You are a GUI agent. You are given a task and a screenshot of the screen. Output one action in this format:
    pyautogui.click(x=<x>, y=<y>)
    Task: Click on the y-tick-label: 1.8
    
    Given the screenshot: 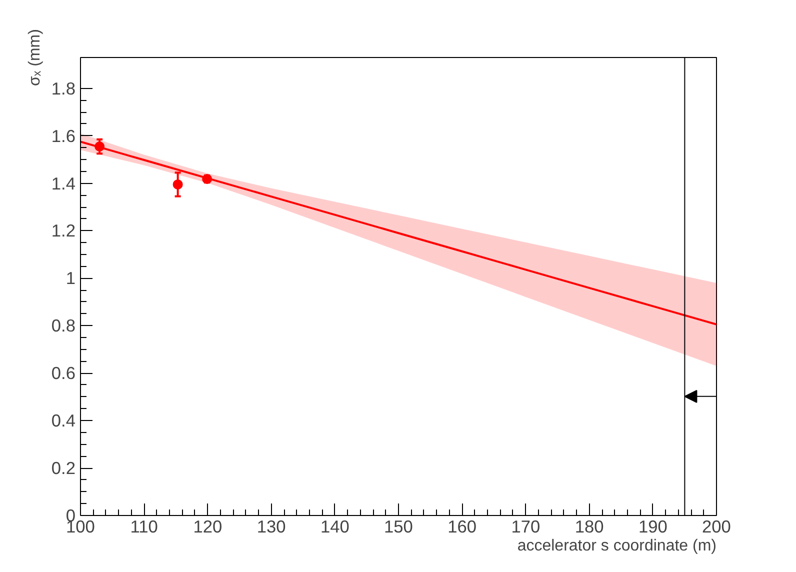 What is the action you would take?
    pyautogui.click(x=63, y=88)
    